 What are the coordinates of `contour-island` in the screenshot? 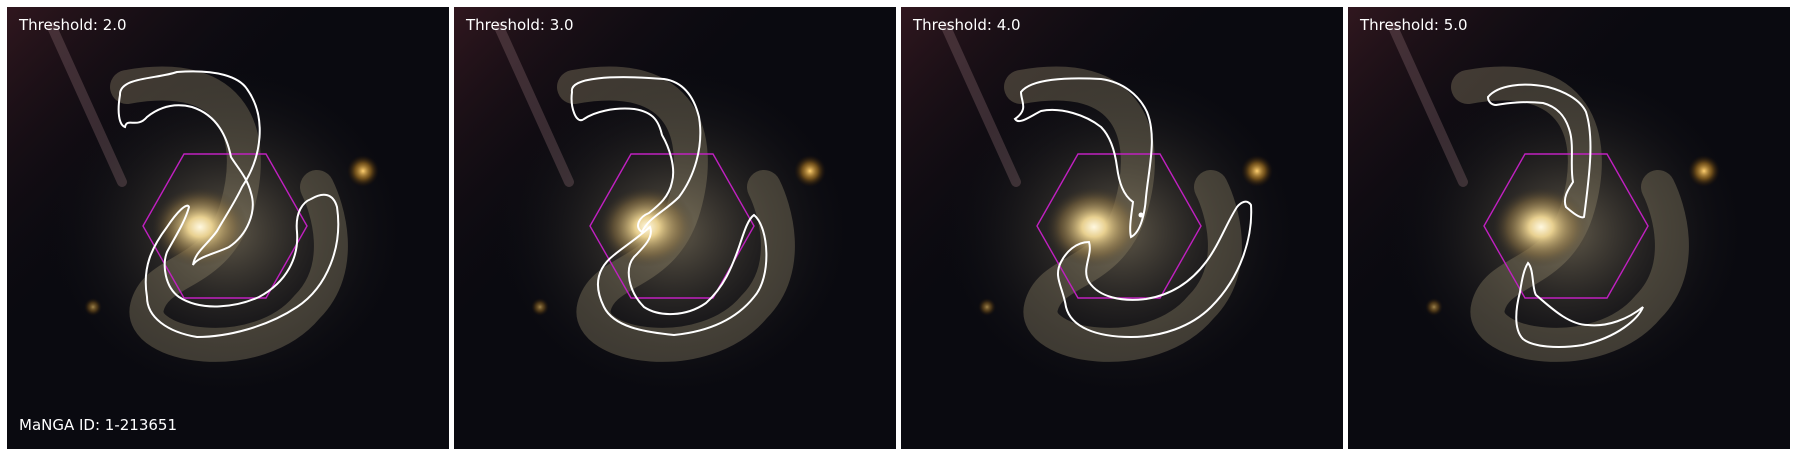 It's located at (1141, 215).